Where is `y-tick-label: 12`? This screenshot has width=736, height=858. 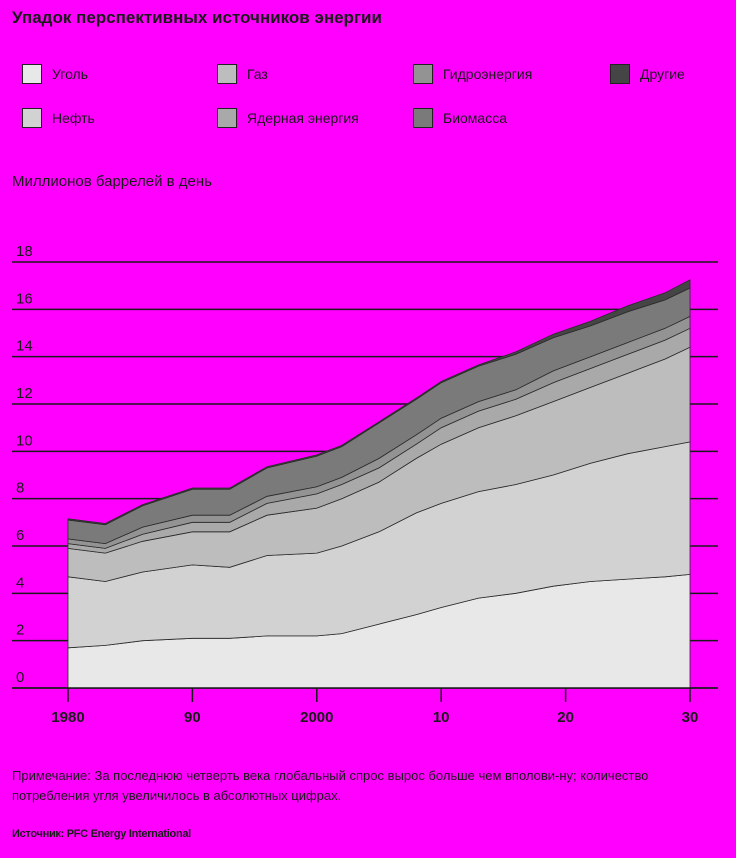
y-tick-label: 12 is located at coordinates (24, 393).